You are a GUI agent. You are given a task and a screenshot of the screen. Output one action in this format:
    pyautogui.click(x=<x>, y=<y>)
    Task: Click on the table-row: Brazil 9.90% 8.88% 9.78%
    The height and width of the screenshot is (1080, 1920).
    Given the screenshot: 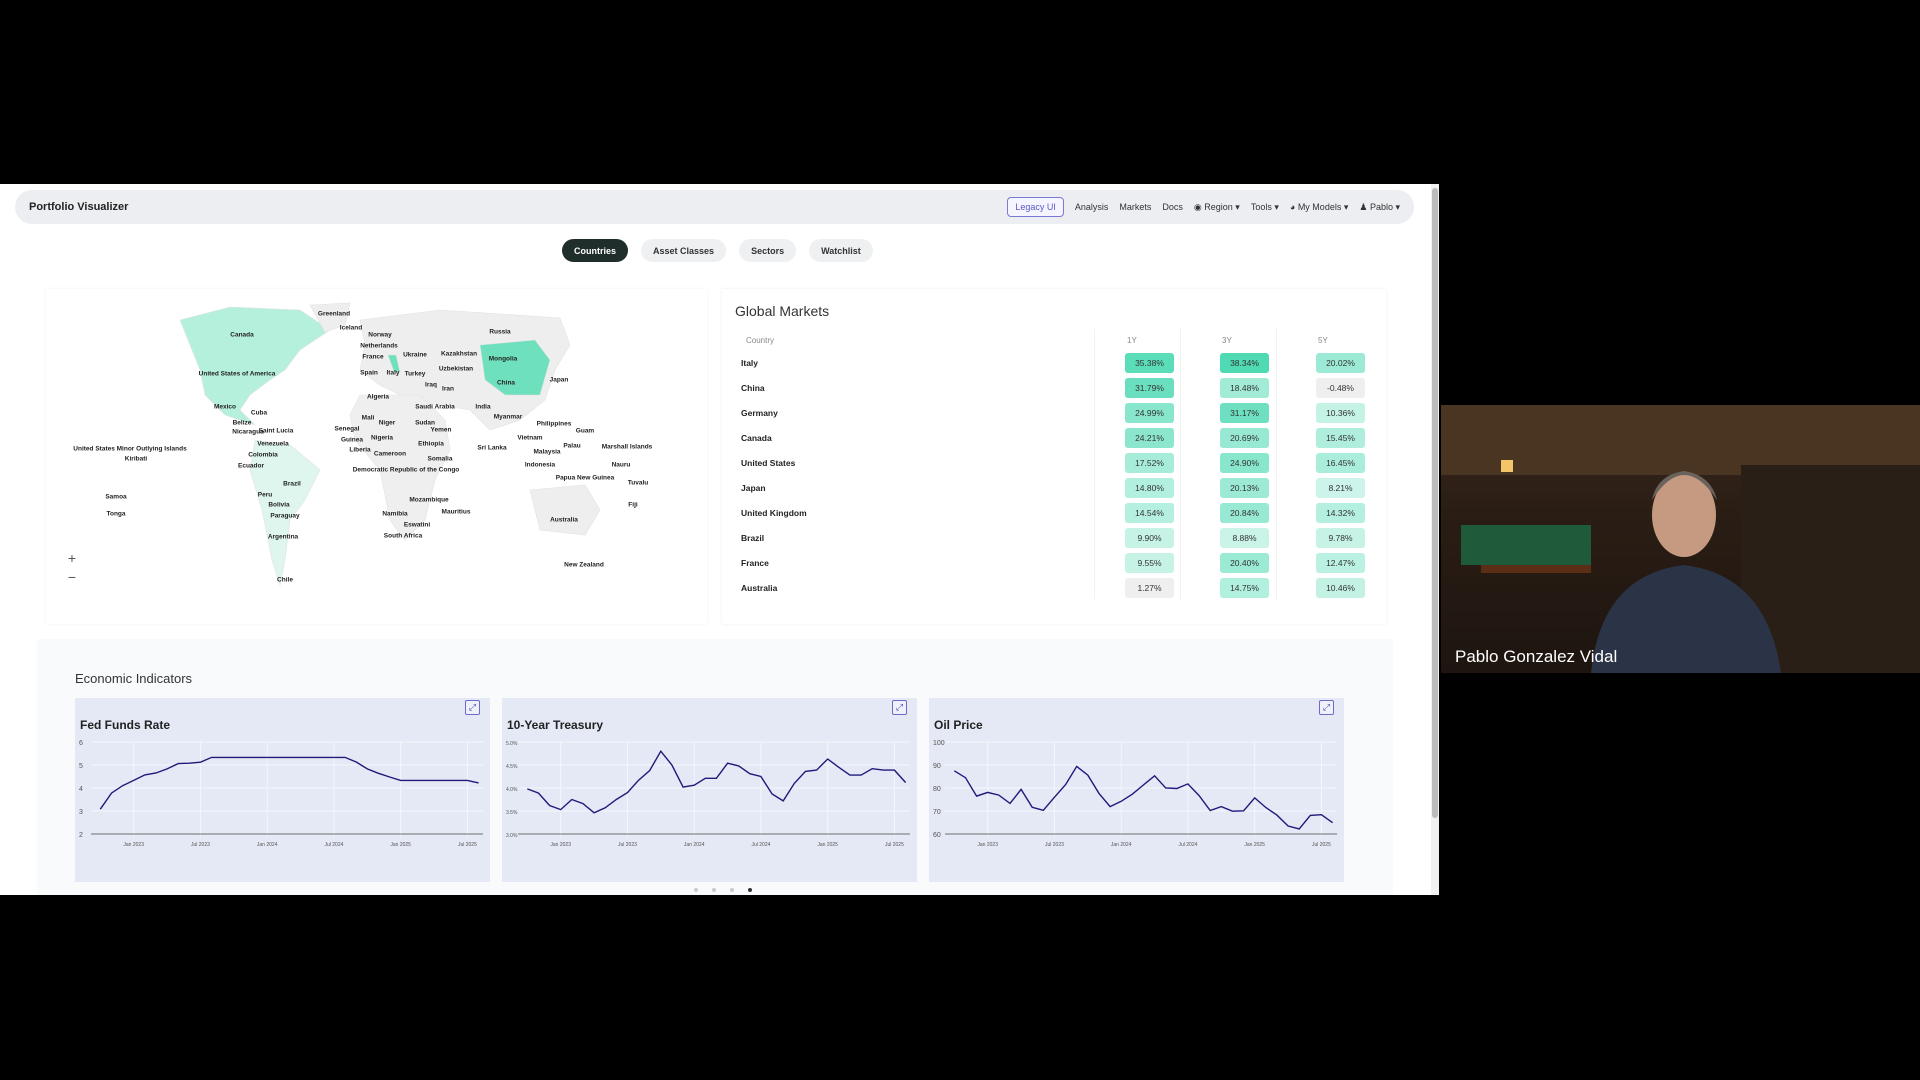 What is the action you would take?
    pyautogui.click(x=1054, y=538)
    